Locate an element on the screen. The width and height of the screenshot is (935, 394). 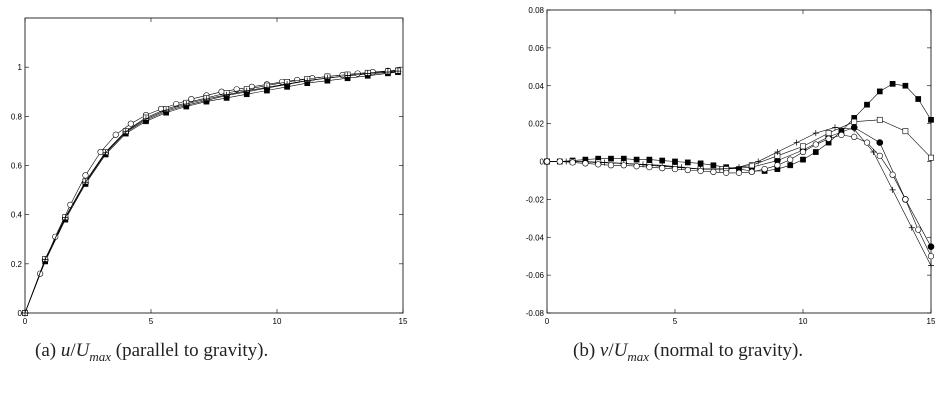
y-tick-label: 1 is located at coordinates (20, 67).